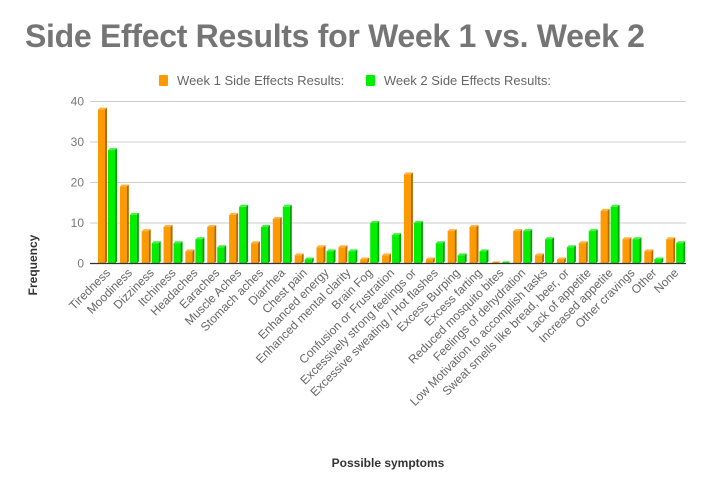 The width and height of the screenshot is (710, 504). I want to click on legend-item-week1: Week 1 Side Effects Results:, so click(251, 80).